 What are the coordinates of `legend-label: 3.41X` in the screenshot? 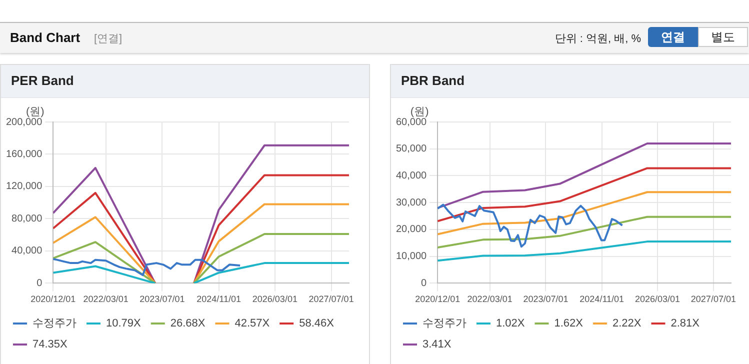 It's located at (437, 344).